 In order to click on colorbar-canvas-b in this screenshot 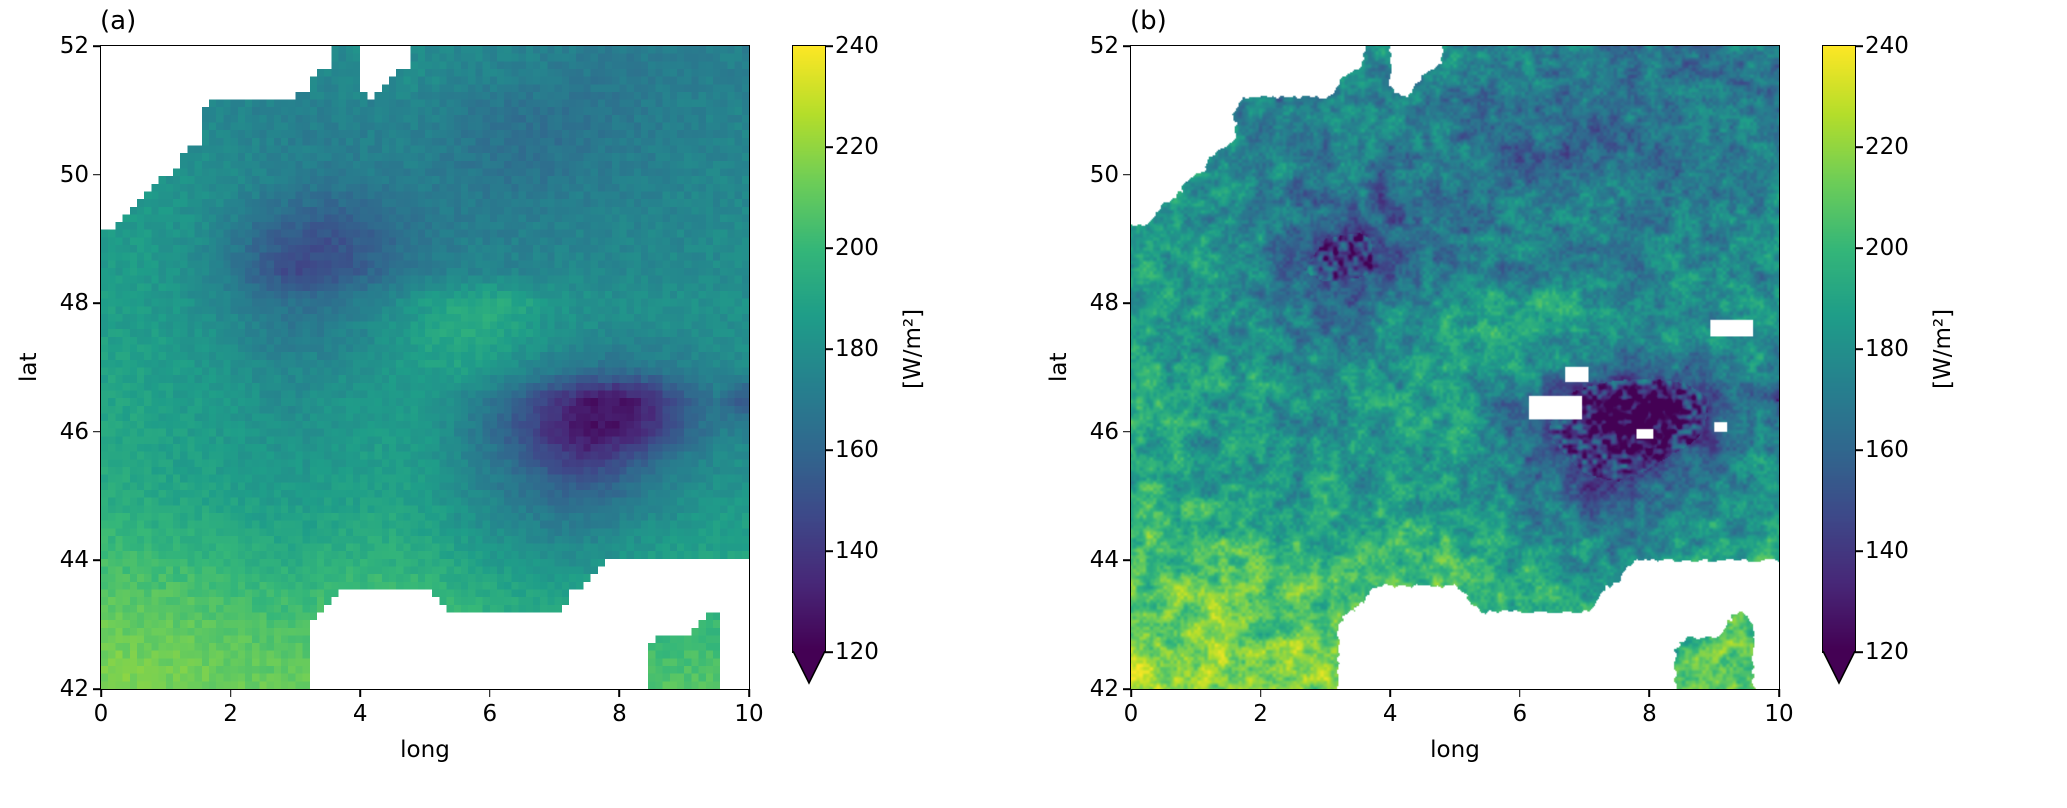, I will do `click(1839, 349)`.